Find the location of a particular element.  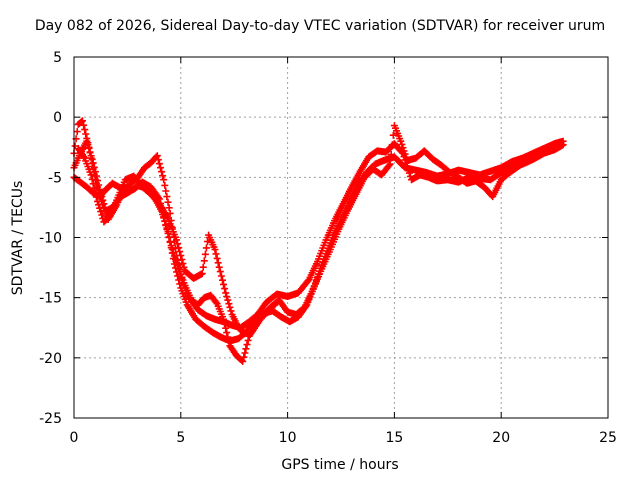

x-tick-label: 20 is located at coordinates (501, 438).